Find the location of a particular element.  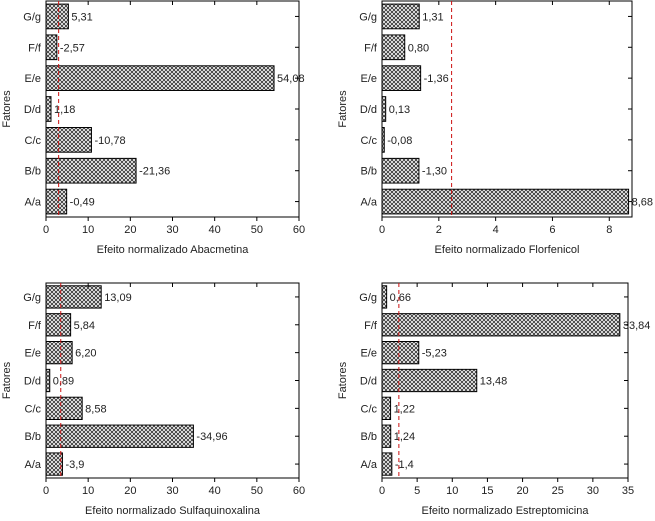

data-label: -5,23 is located at coordinates (434, 354).